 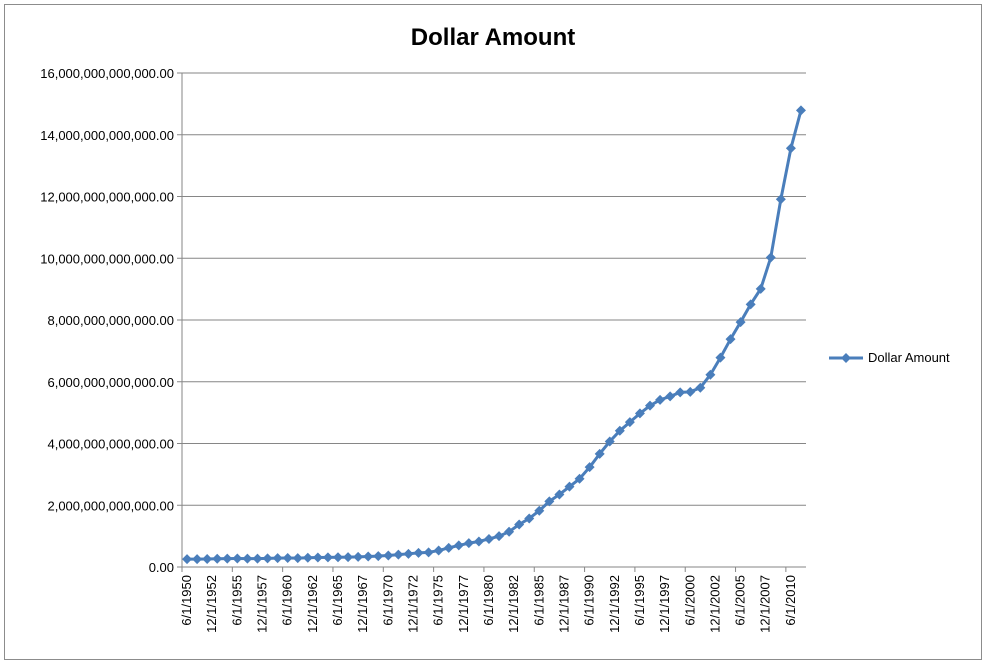 What do you see at coordinates (262, 604) in the screenshot?
I see `x-tick-label: 12/1/1957` at bounding box center [262, 604].